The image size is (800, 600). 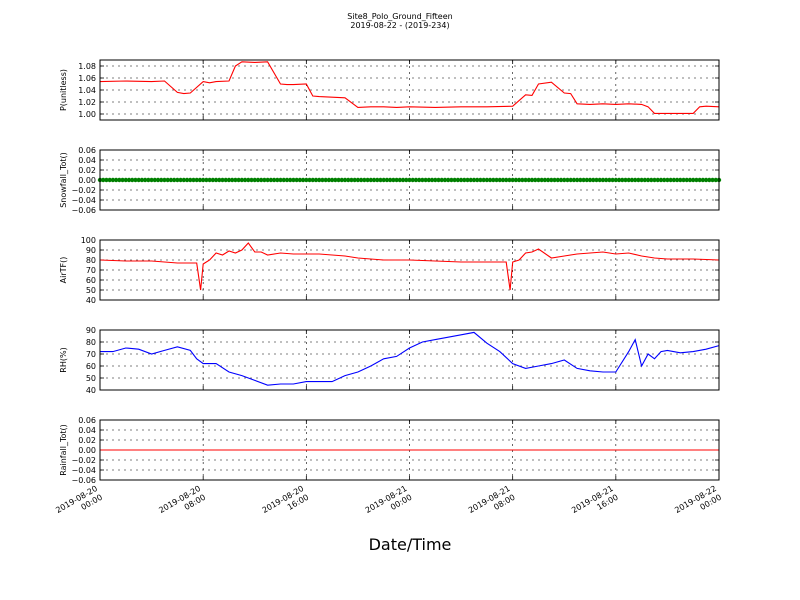 What do you see at coordinates (63, 270) in the screenshot?
I see `y-axis-label: AirTF()` at bounding box center [63, 270].